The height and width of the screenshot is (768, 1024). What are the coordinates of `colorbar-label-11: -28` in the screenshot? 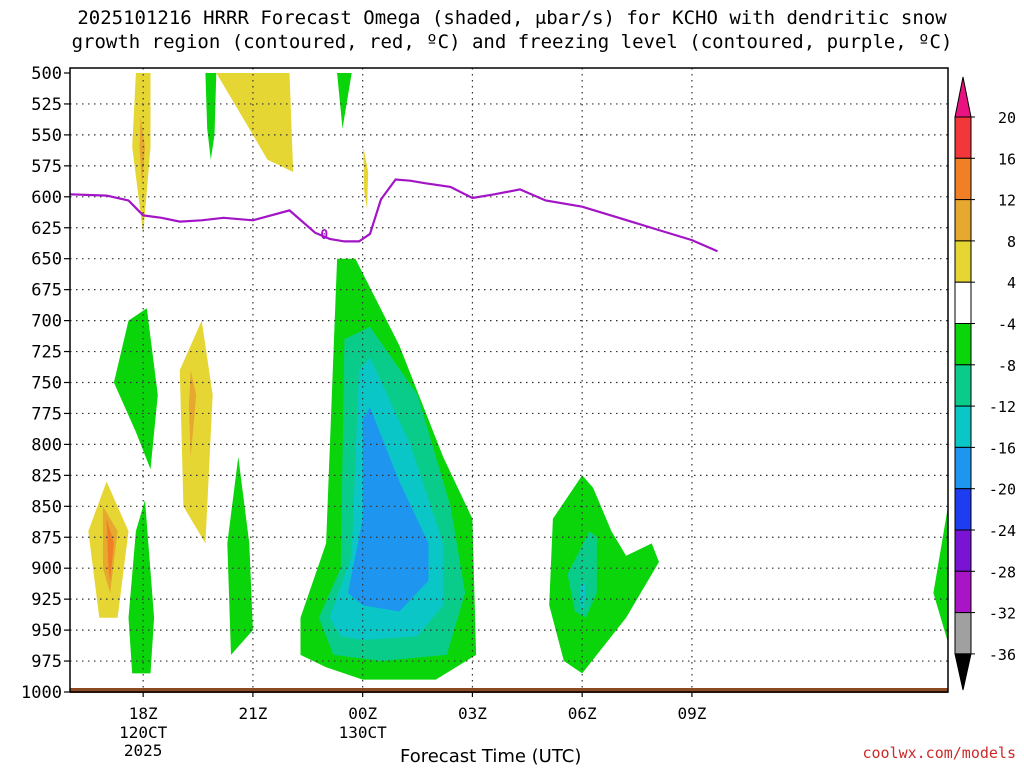 It's located at (1002, 572).